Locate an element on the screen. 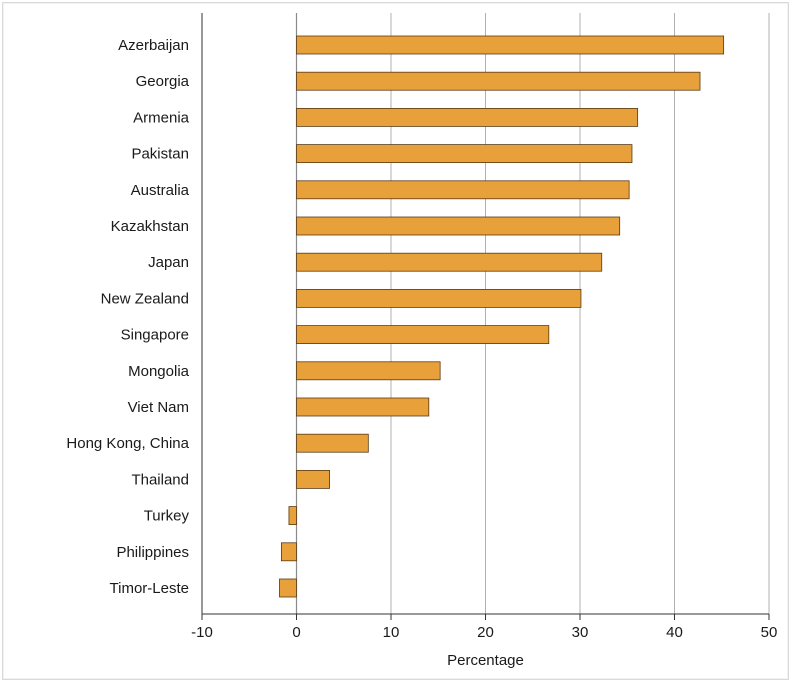 Image resolution: width=793 pixels, height=682 pixels. category-label-10: Viet Nam is located at coordinates (158, 407).